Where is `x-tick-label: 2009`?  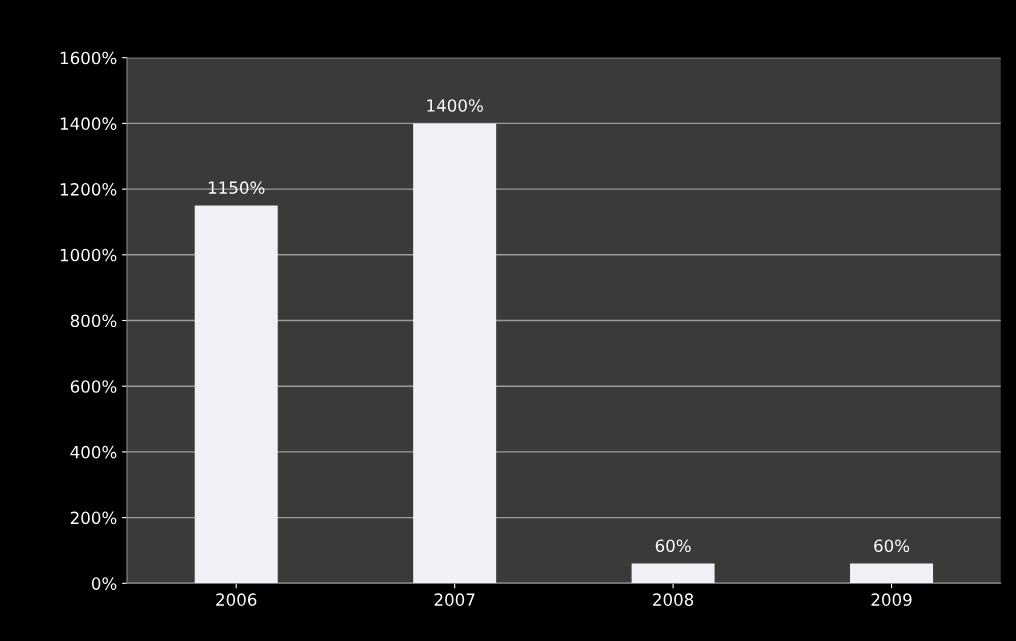 x-tick-label: 2009 is located at coordinates (891, 599).